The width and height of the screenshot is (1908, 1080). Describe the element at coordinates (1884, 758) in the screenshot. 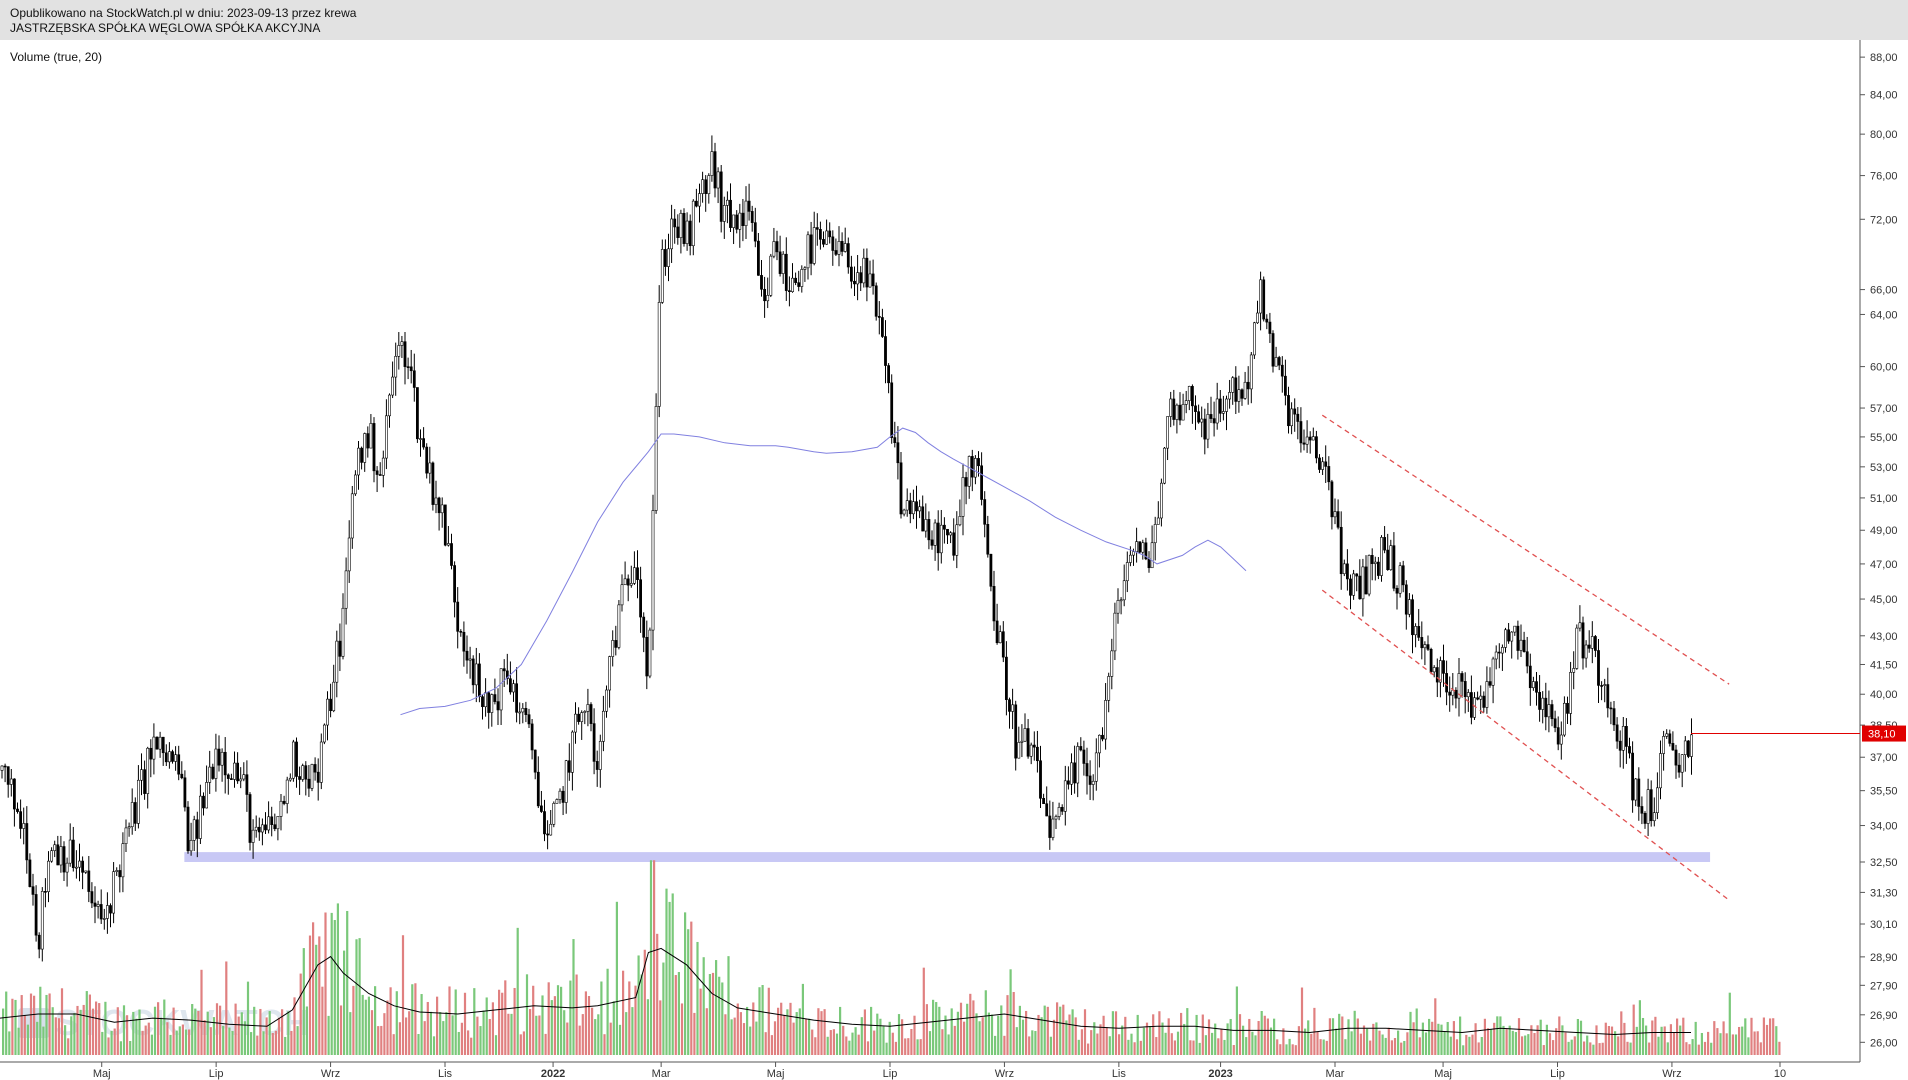

I see `y-tick-label: 37,00` at that location.